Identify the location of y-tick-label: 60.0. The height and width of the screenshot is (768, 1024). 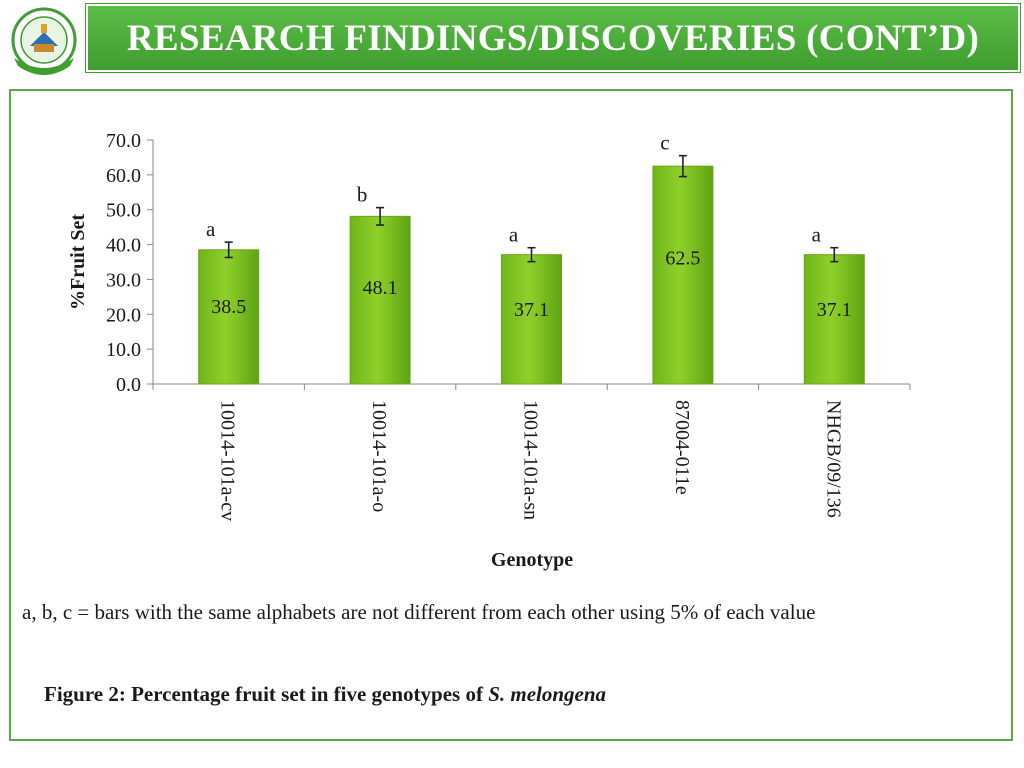
(123, 176).